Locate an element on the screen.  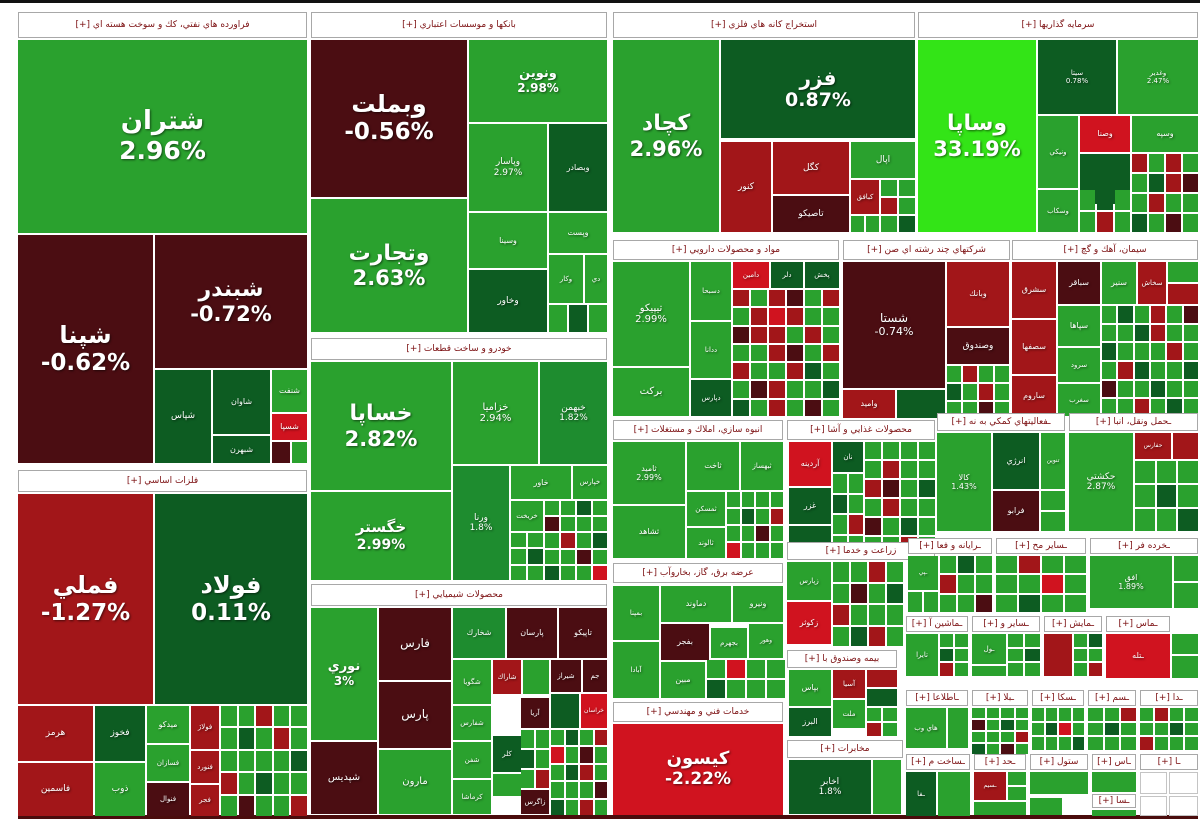
stock-tile: فخوز is located at coordinates (120, 733).